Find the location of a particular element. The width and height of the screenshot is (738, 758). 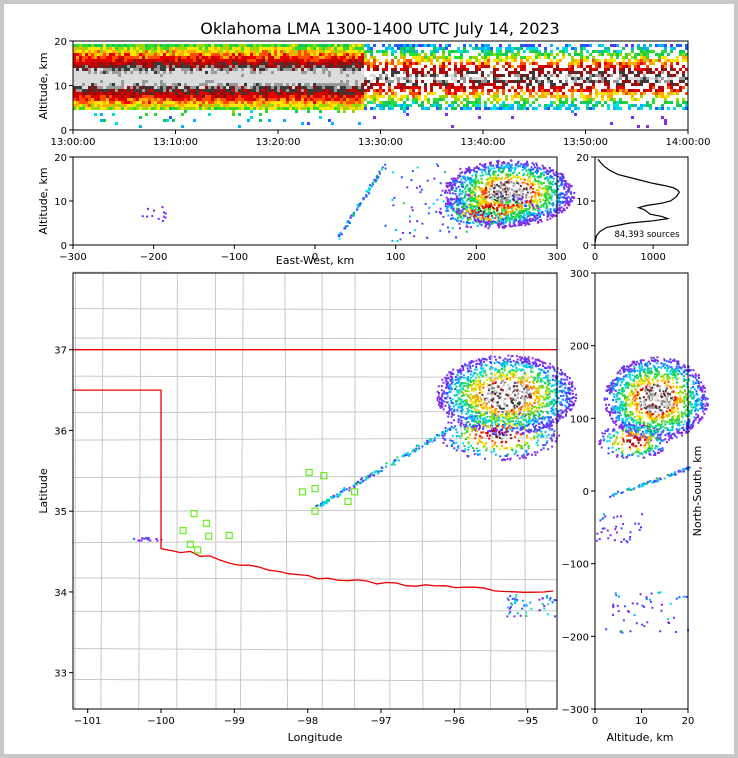

plan-view-x-tick-label: −101 is located at coordinates (87, 721).